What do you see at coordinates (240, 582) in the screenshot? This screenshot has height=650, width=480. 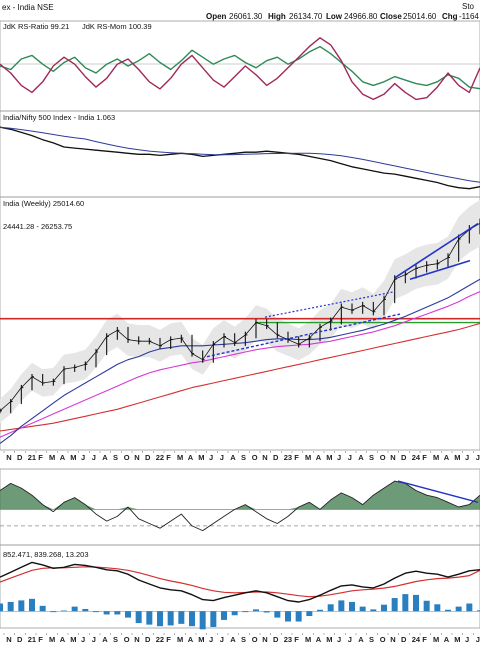 I see `series-macd-line` at bounding box center [240, 582].